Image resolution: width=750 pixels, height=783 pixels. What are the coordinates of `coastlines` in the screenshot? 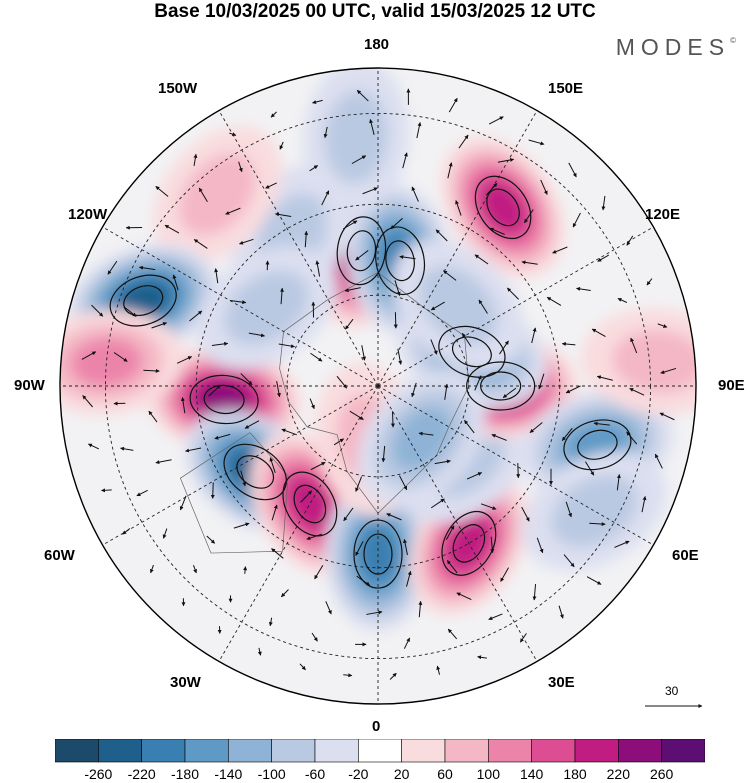 It's located at (324, 413).